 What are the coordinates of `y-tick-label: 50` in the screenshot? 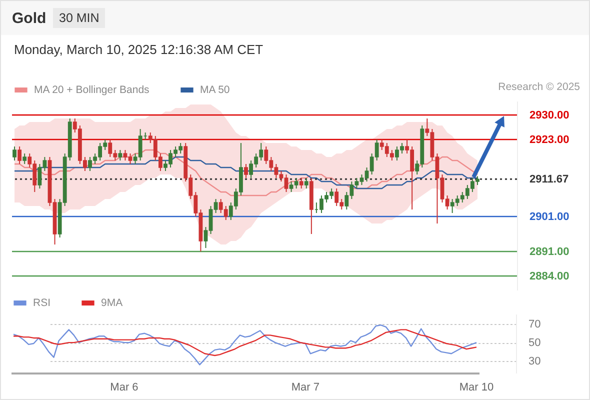 It's located at (534, 343).